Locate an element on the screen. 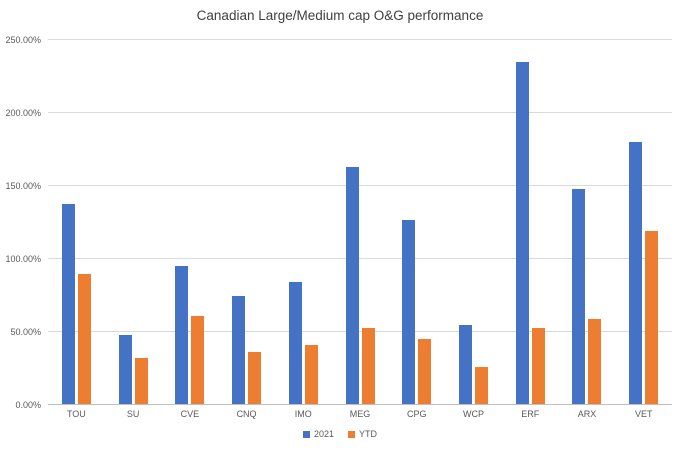 This screenshot has width=680, height=452. bar-ytd-vet is located at coordinates (652, 318).